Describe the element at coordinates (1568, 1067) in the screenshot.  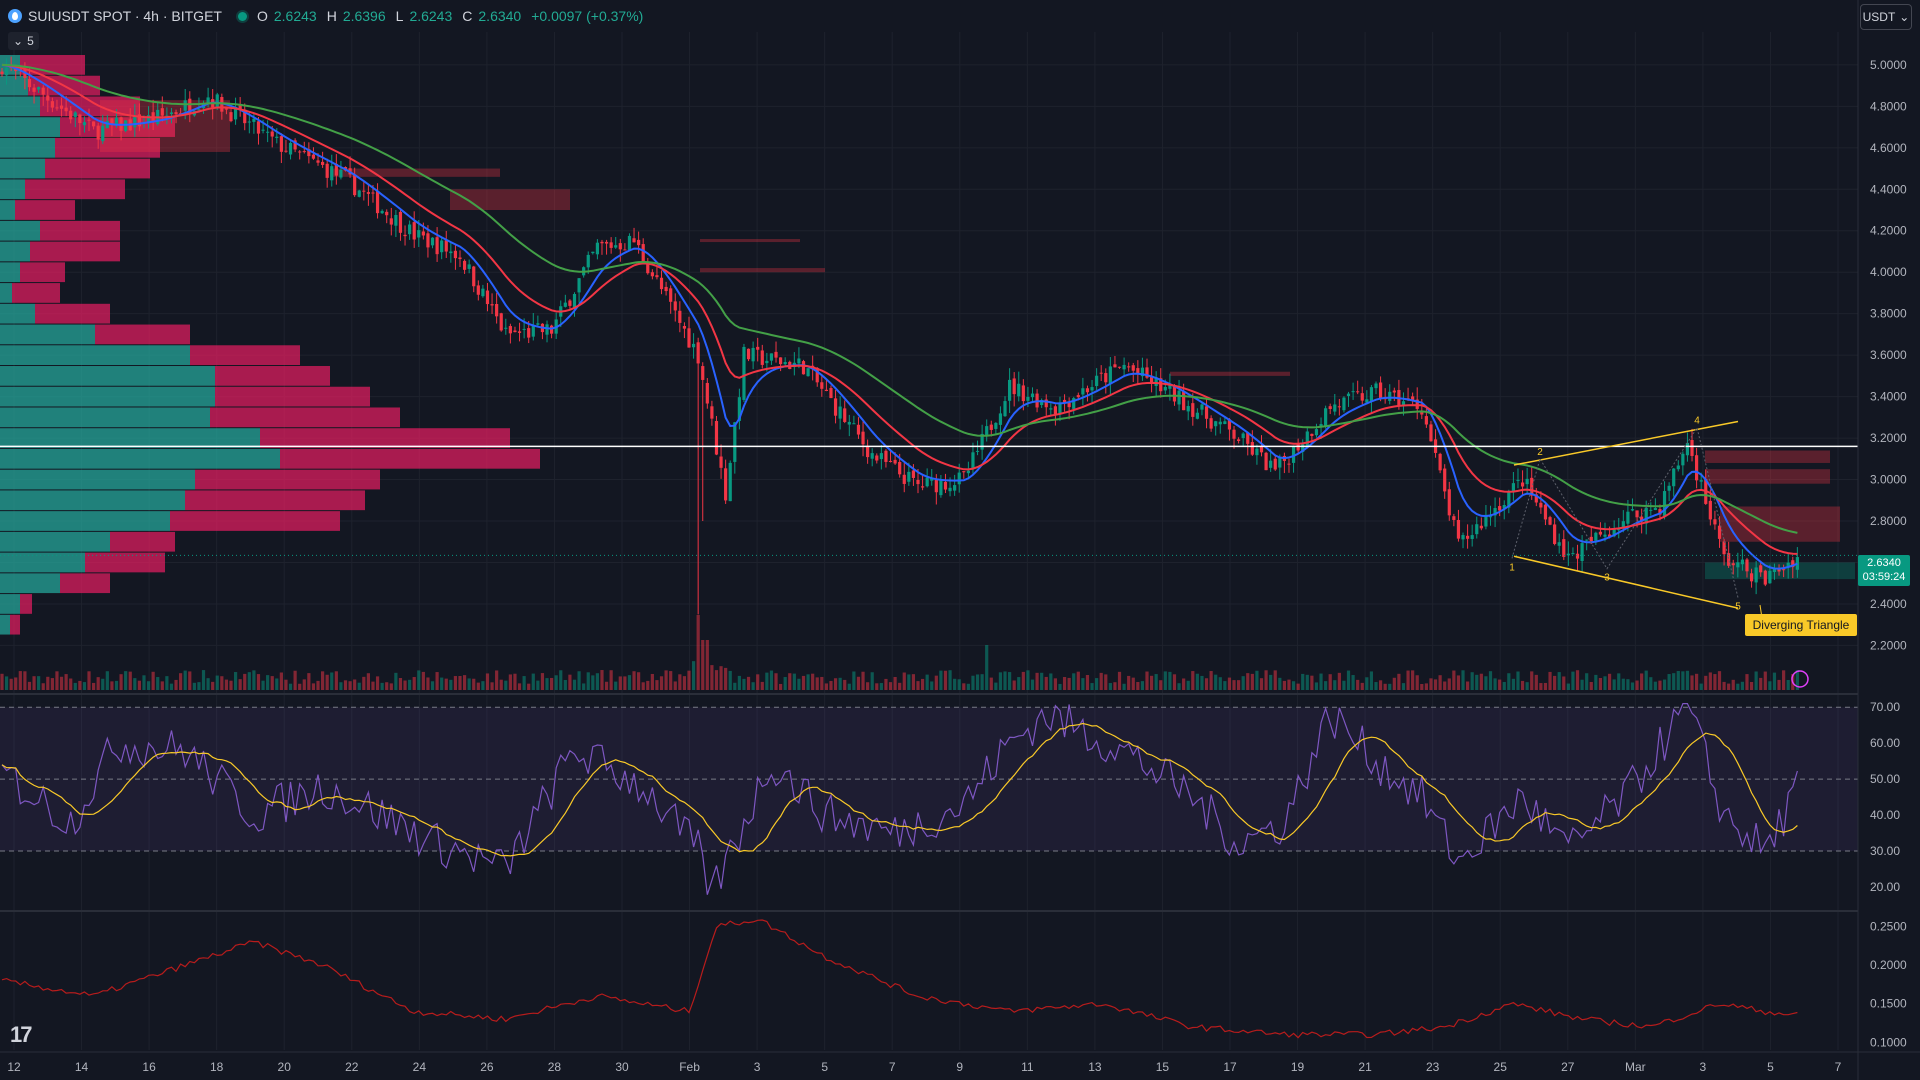
I see `time-tick-label: 27` at that location.